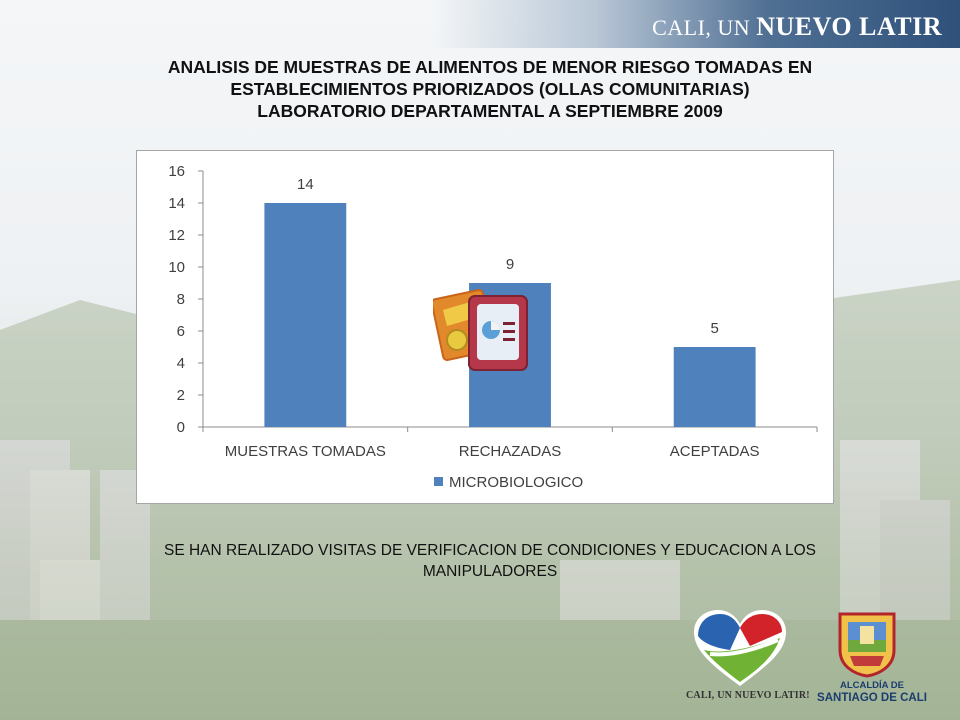 This screenshot has width=960, height=720. Describe the element at coordinates (740, 648) in the screenshot. I see `heart-logo-icon` at that location.